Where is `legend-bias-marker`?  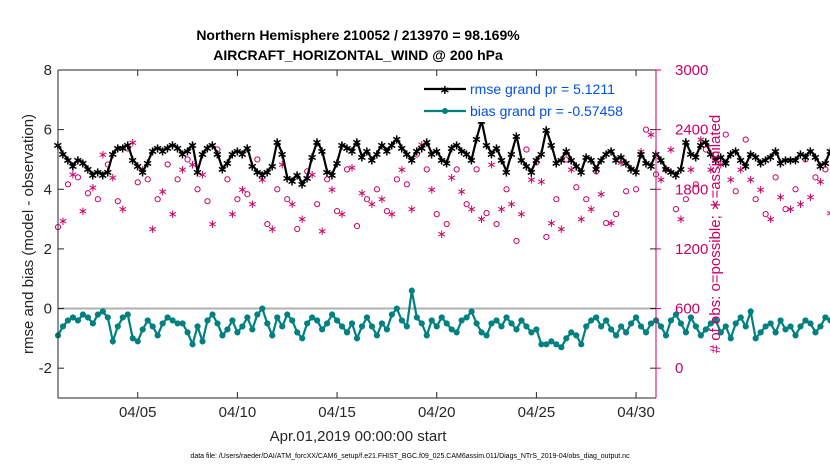
legend-bias-marker is located at coordinates (445, 111).